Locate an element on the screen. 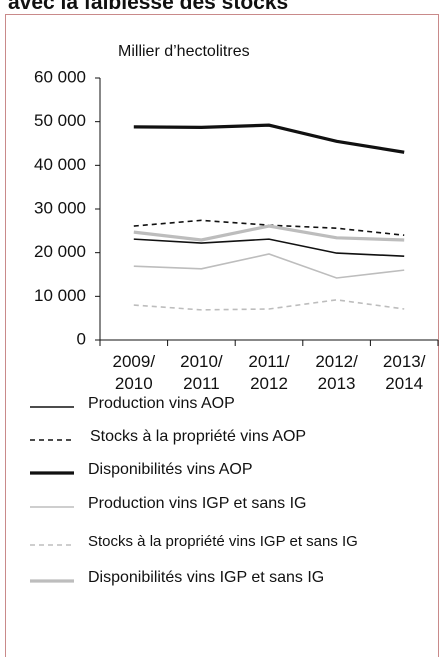 This screenshot has height=657, width=446. y-tick-label: 0 is located at coordinates (81, 338).